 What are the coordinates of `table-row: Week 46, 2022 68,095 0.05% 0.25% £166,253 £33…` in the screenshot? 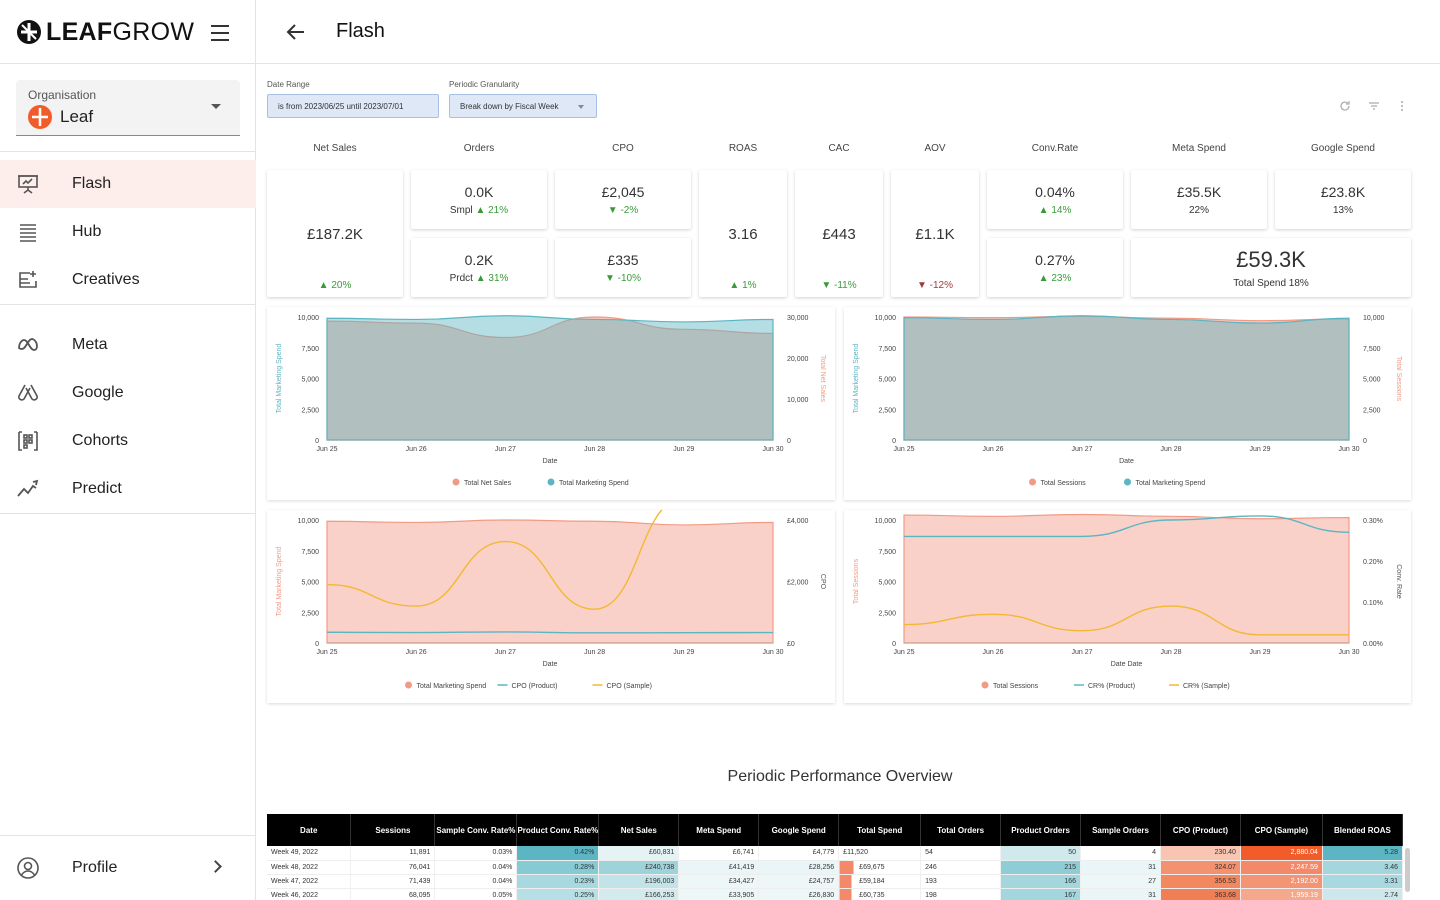 It's located at (835, 894).